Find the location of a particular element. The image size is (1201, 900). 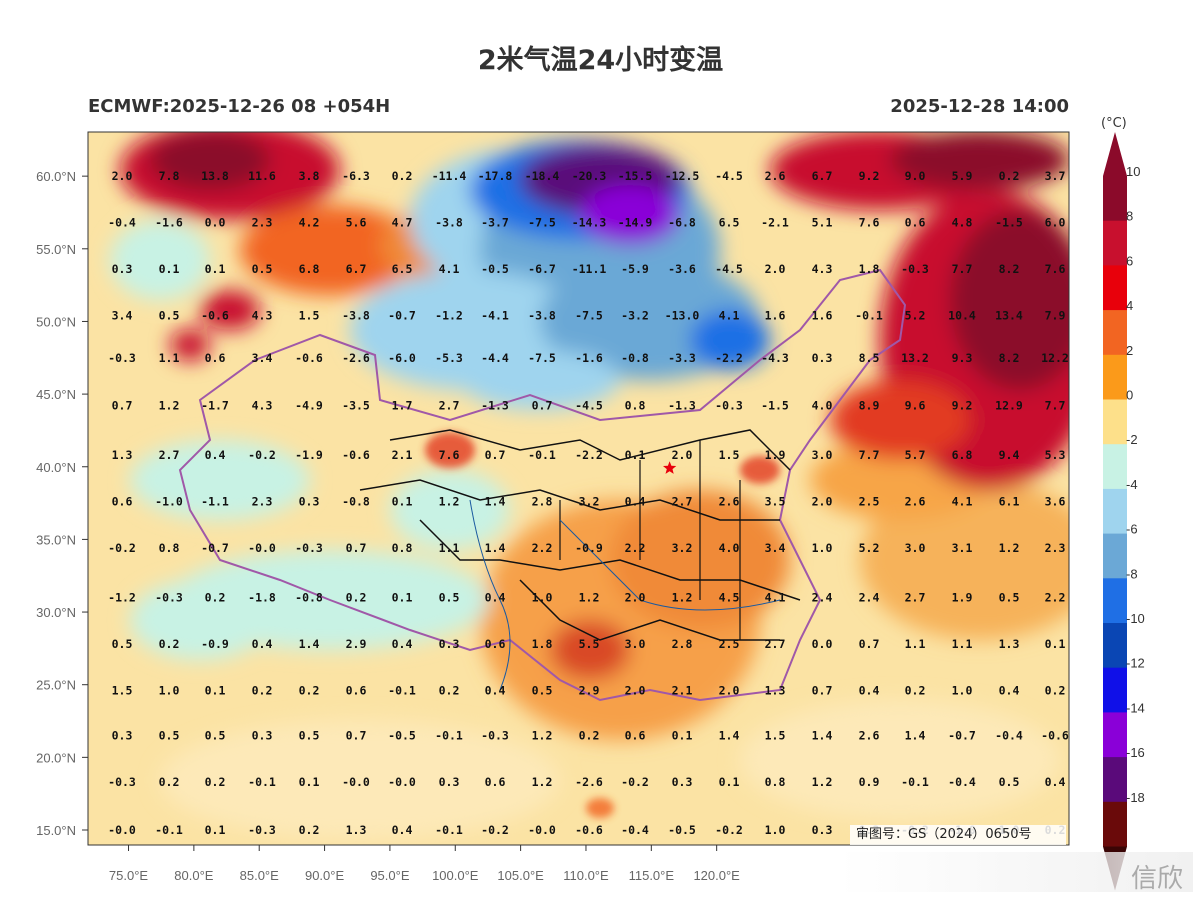

lon-tick-label: 110.0°E is located at coordinates (586, 875).